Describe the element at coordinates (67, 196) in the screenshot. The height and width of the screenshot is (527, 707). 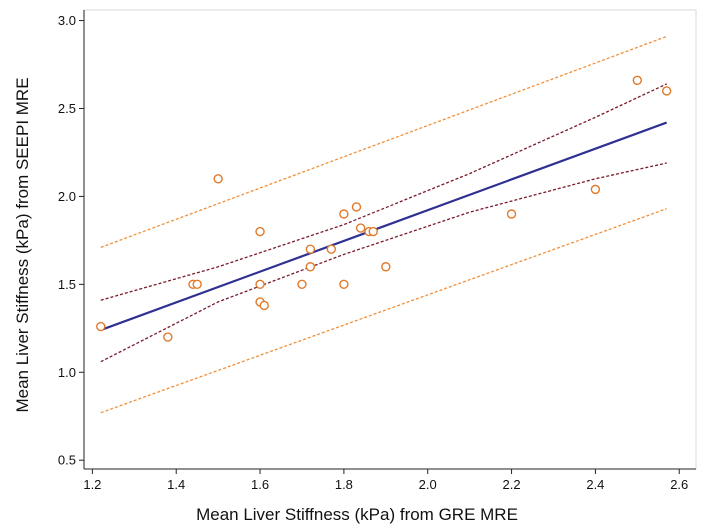
I see `y-tick-label: 2.0` at that location.